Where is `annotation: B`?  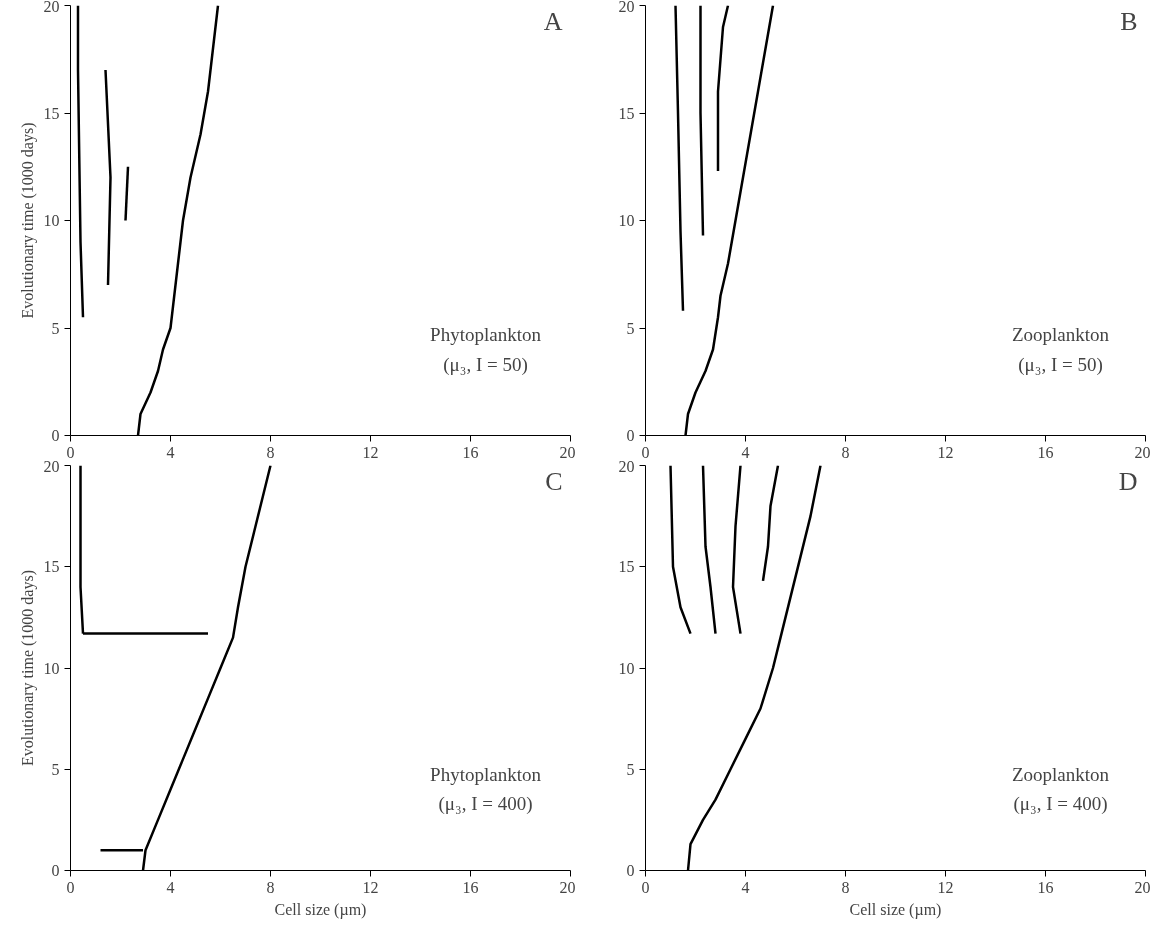 annotation: B is located at coordinates (1129, 21).